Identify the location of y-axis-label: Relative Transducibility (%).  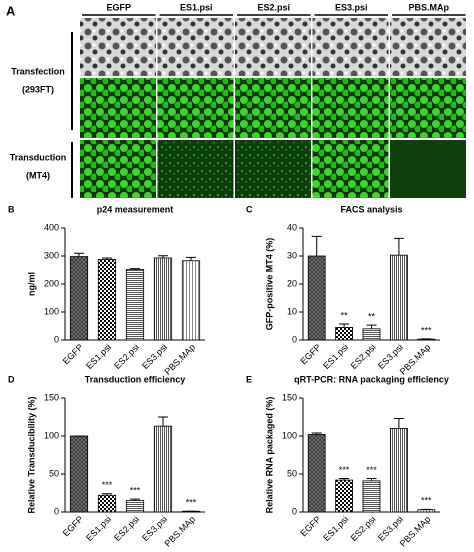
(31, 454).